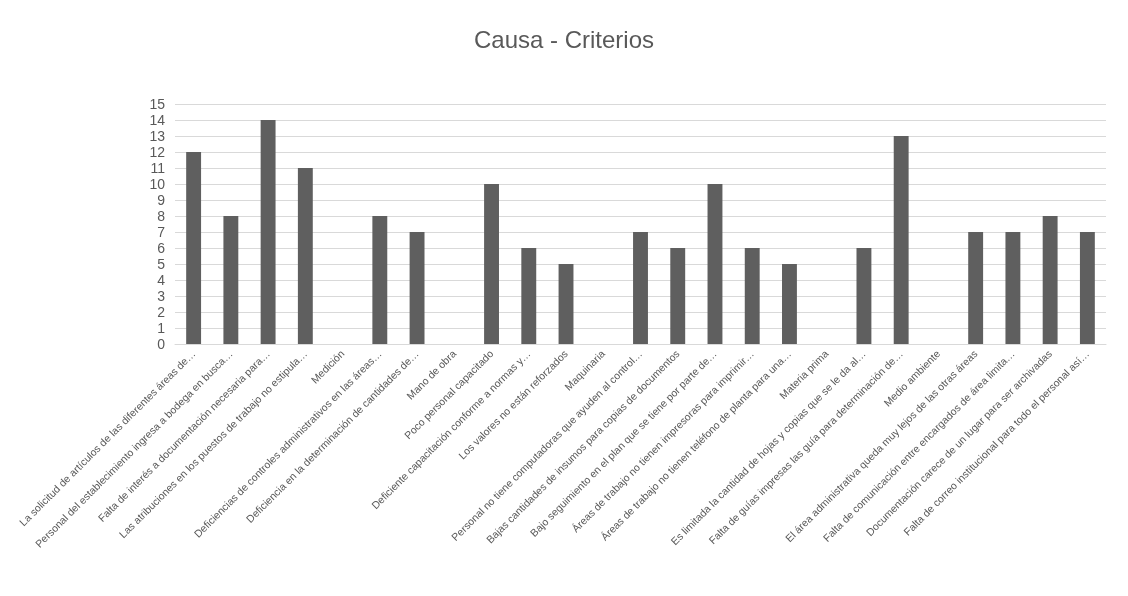  I want to click on y-tick-label: 1, so click(161, 328).